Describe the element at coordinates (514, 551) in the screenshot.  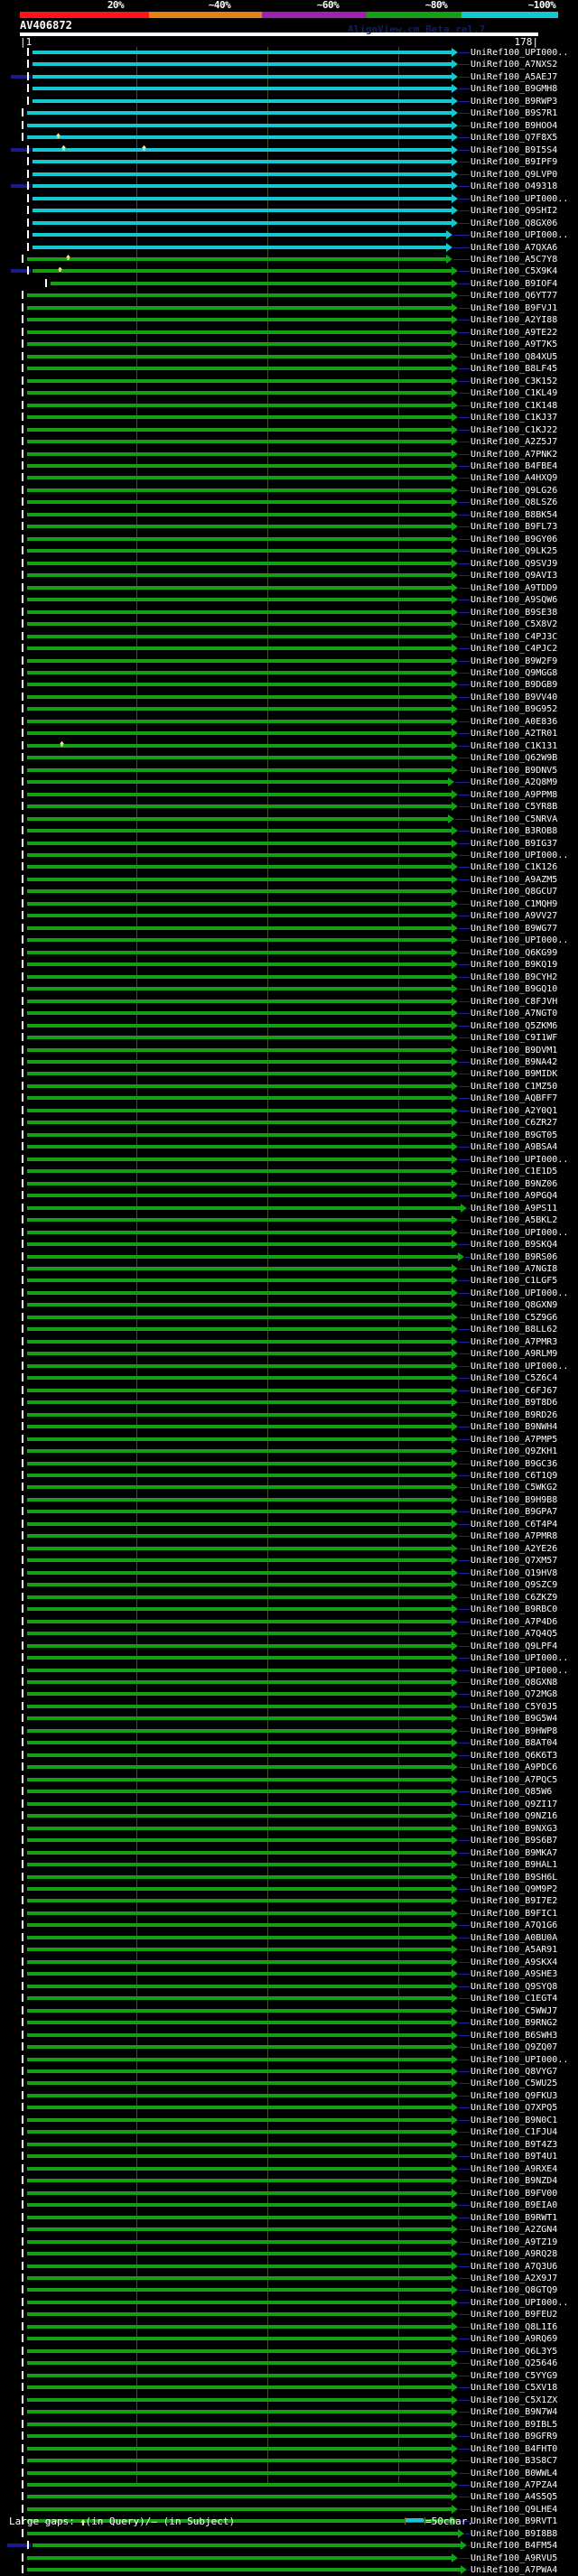
I see `hit-label: UniRef100_Q9LK25` at that location.